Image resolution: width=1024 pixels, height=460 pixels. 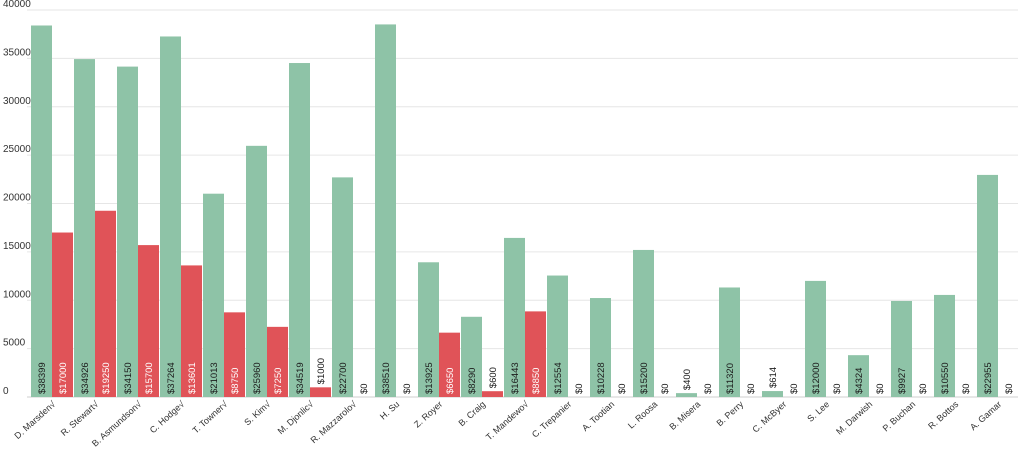 I want to click on value-label: $10228, so click(x=601, y=378).